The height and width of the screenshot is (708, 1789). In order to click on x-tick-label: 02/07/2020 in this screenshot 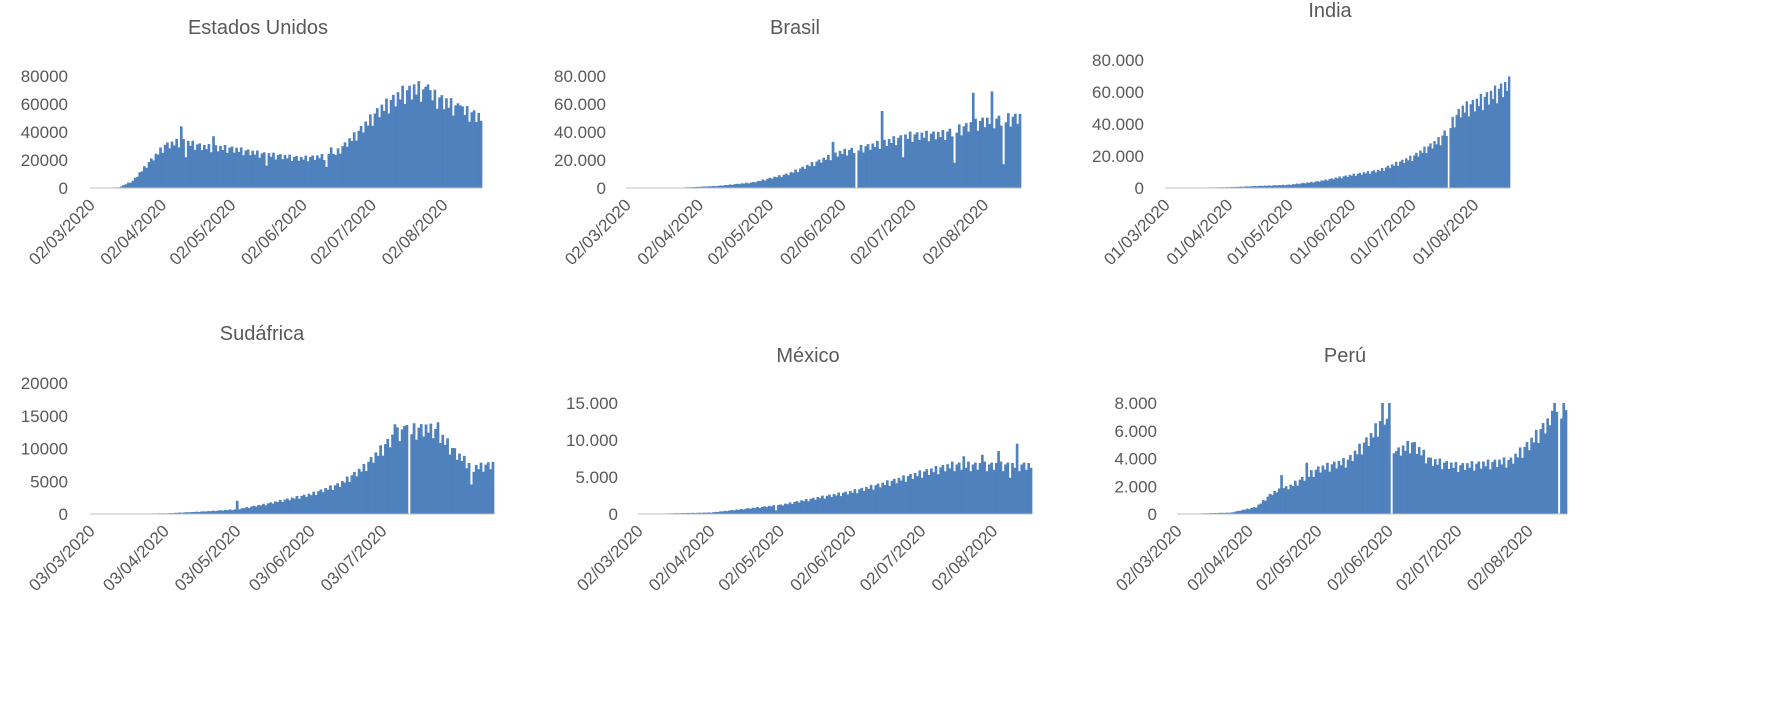, I will do `click(1429, 558)`.